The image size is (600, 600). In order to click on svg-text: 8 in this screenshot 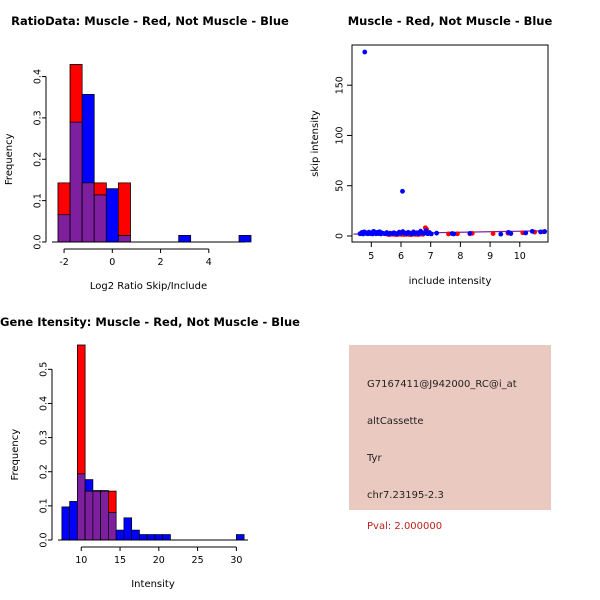, I will do `click(460, 256)`.